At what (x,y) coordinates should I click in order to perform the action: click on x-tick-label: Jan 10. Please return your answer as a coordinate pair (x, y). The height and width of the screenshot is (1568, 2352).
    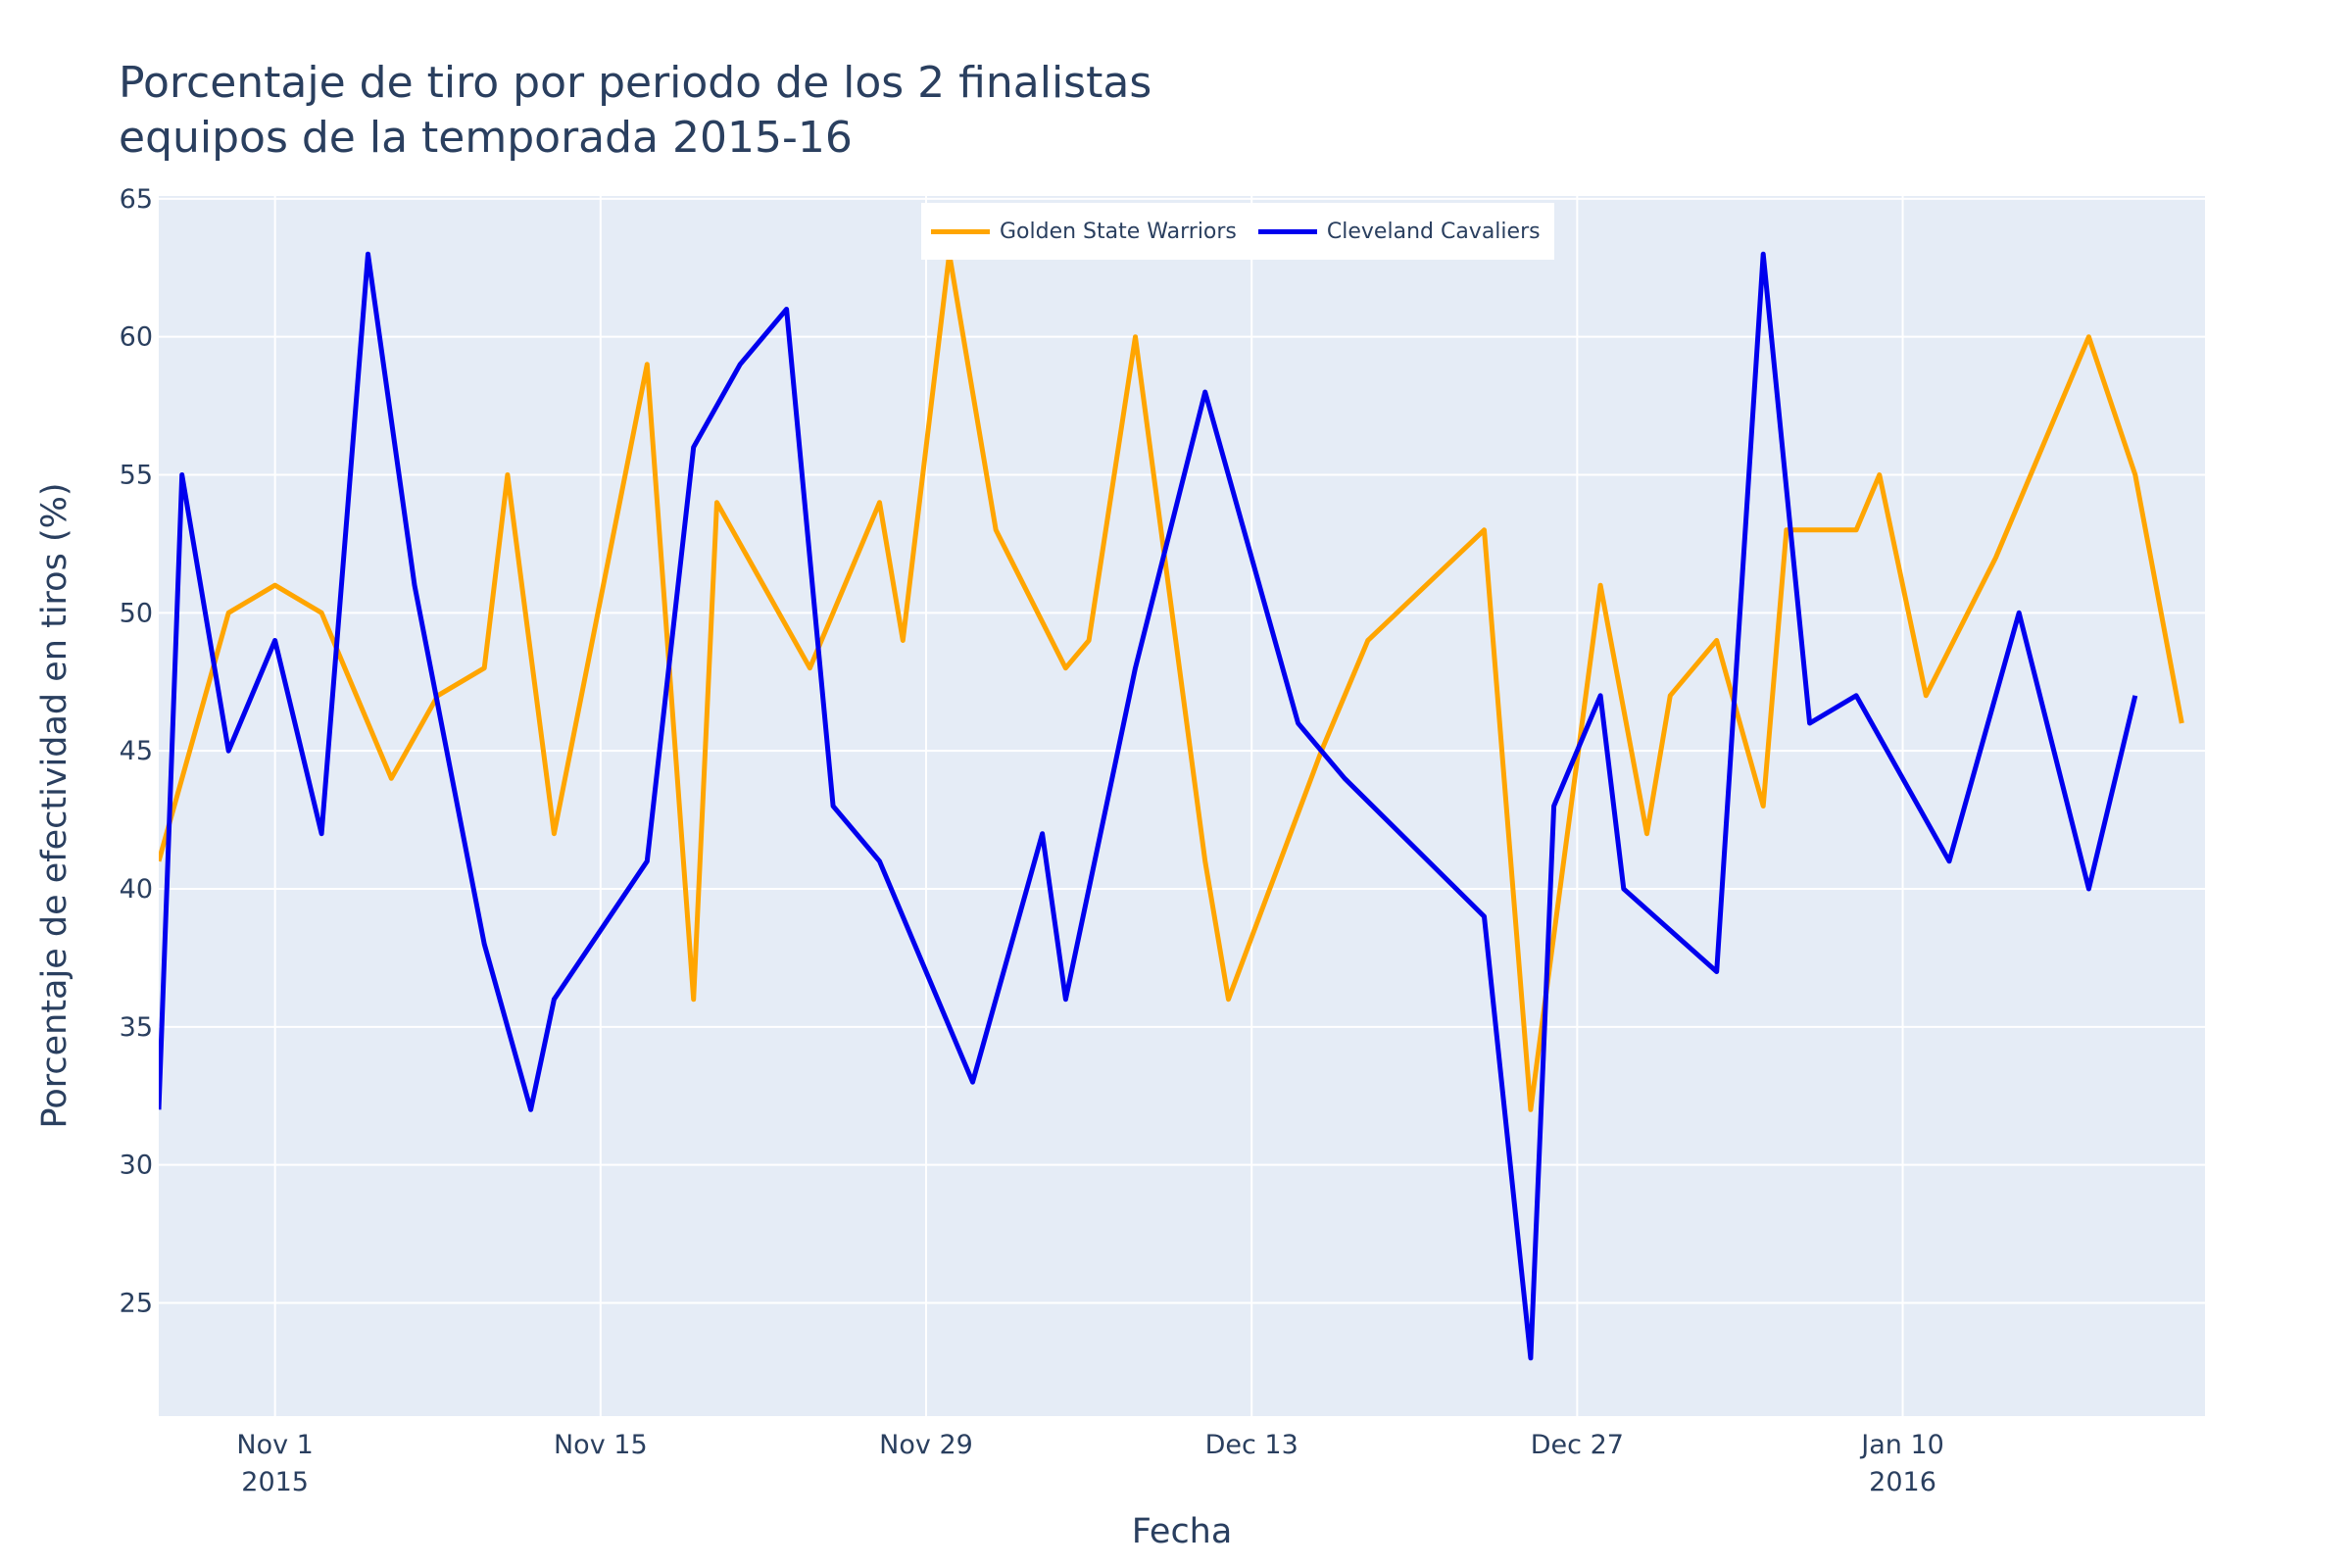
    Looking at the image, I should click on (1901, 1445).